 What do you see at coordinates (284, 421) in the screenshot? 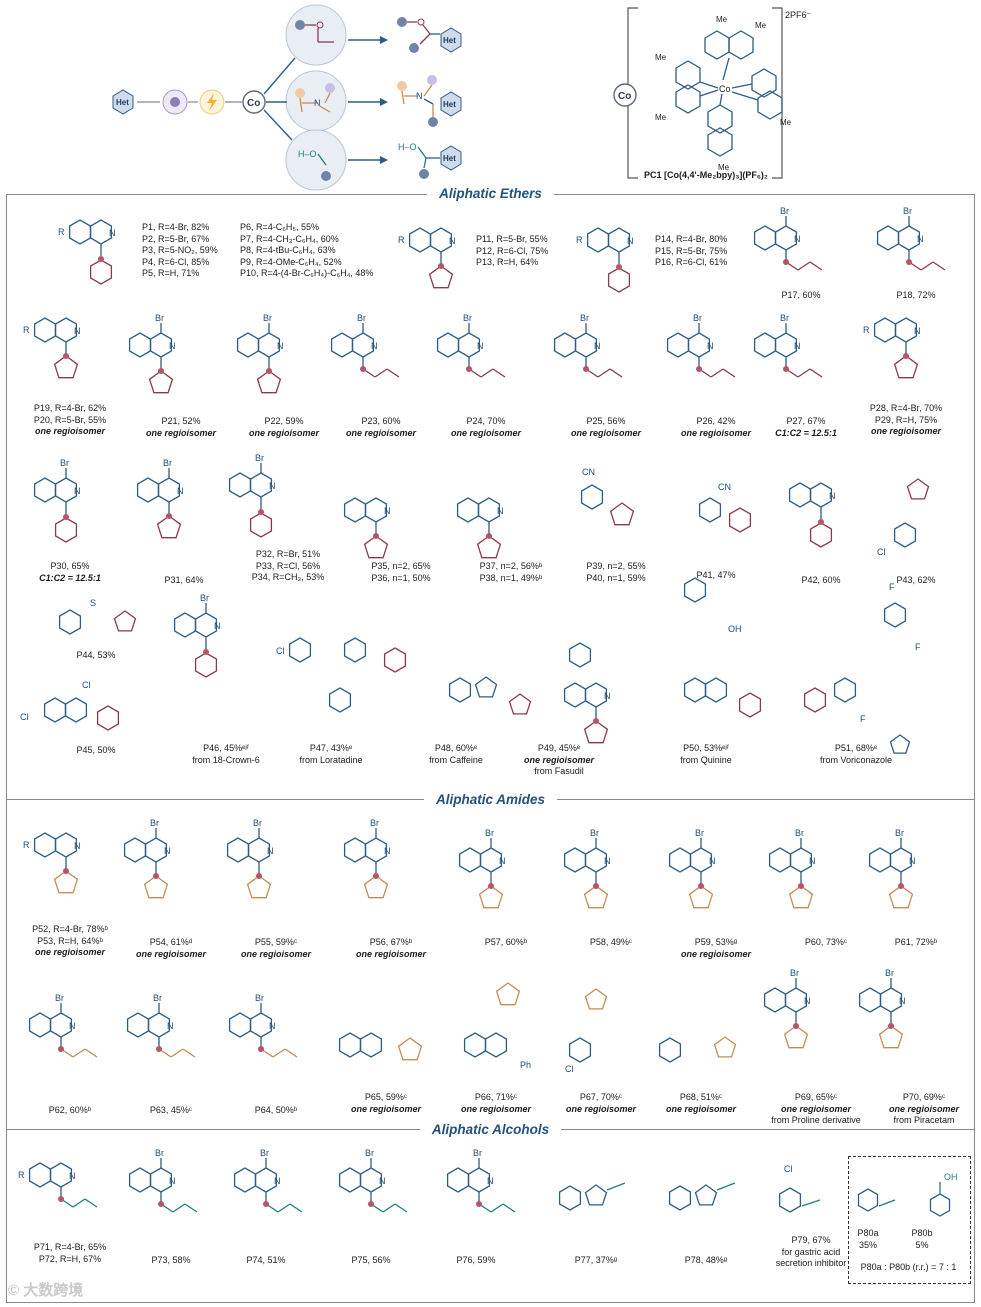
I see `caption-line: P22, 59%` at bounding box center [284, 421].